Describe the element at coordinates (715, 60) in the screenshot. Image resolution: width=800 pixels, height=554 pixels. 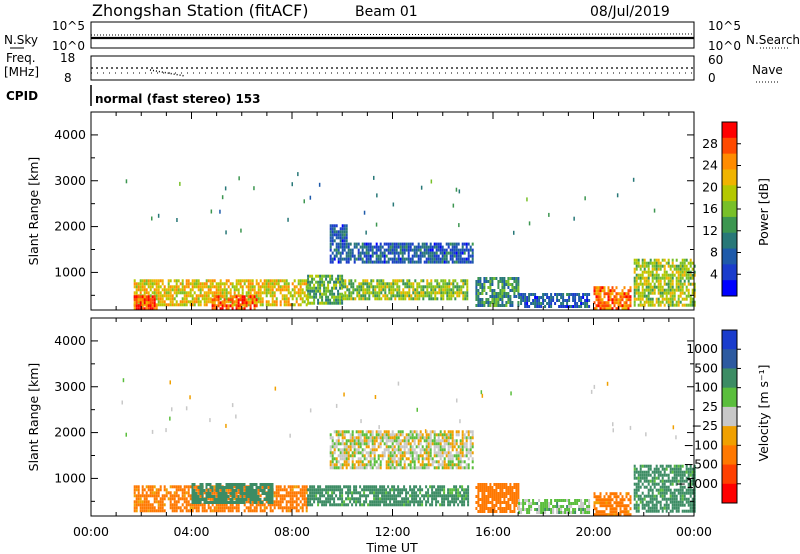
I see `nave-tick-top: 60` at that location.